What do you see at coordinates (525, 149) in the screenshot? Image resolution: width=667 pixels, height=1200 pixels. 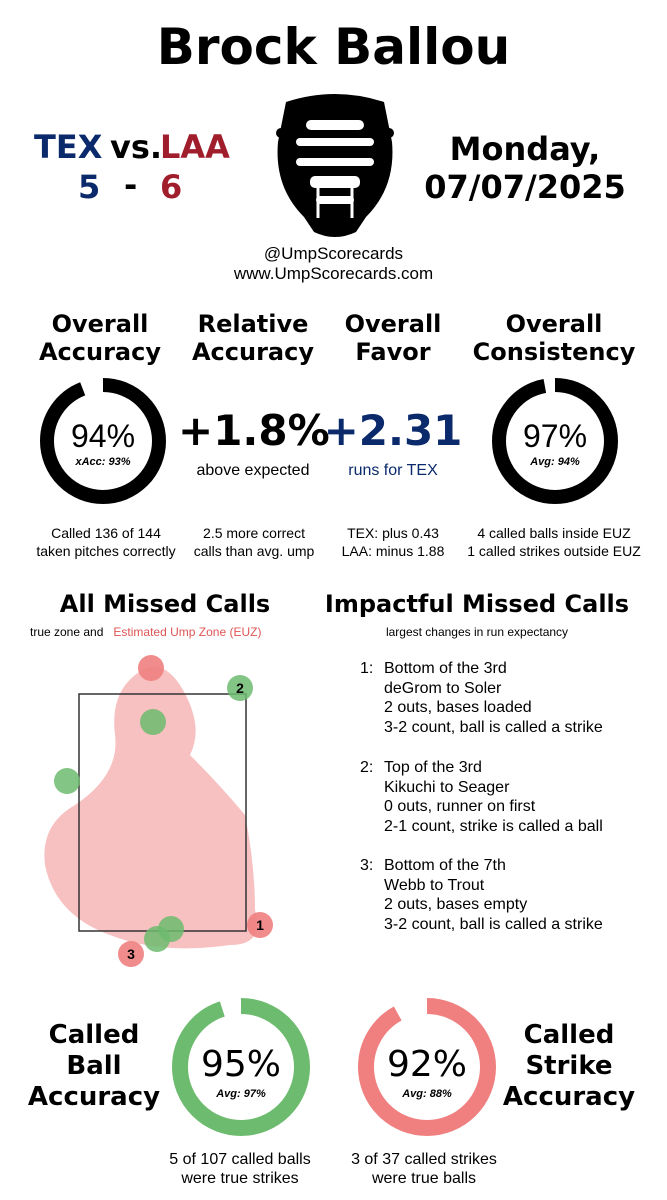 I see `game-day: Monday,` at bounding box center [525, 149].